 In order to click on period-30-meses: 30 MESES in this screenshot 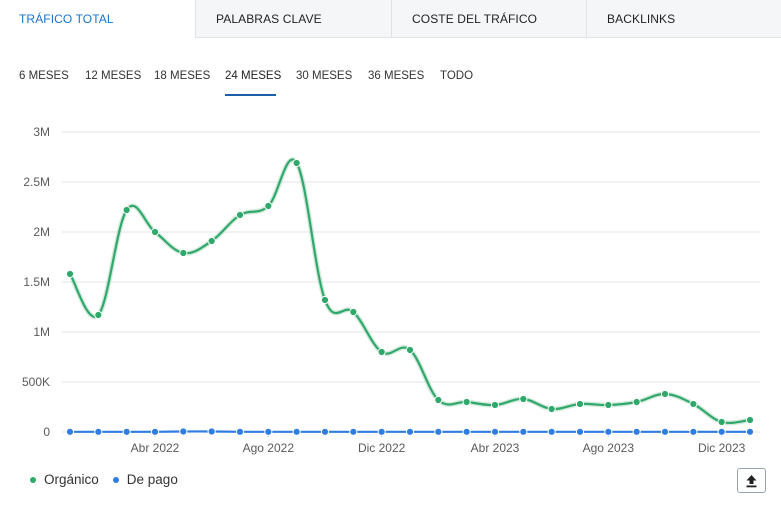, I will do `click(324, 76)`.